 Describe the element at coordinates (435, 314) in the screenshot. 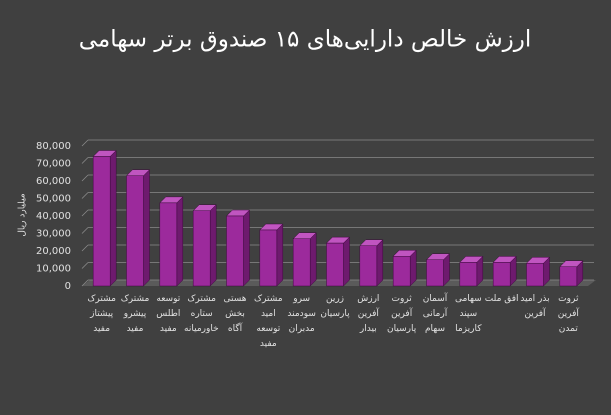

I see `x-tick-label: آسمان آرمانی سهام` at that location.